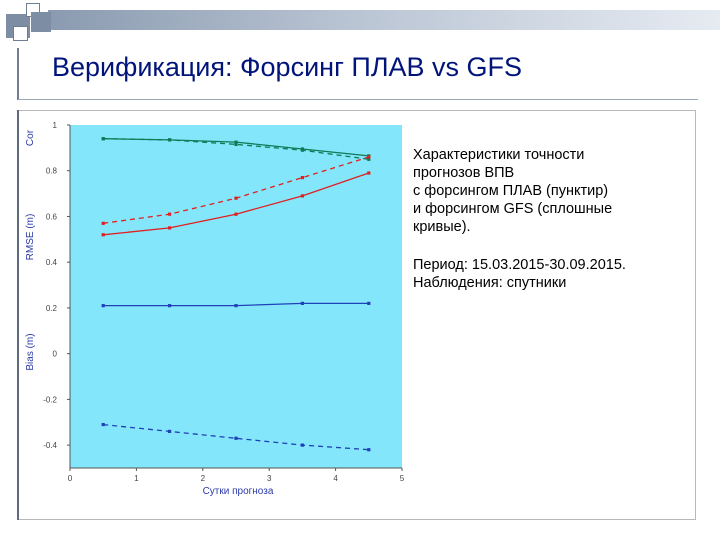  I want to click on y-tick-label: 0.6, so click(52, 216).